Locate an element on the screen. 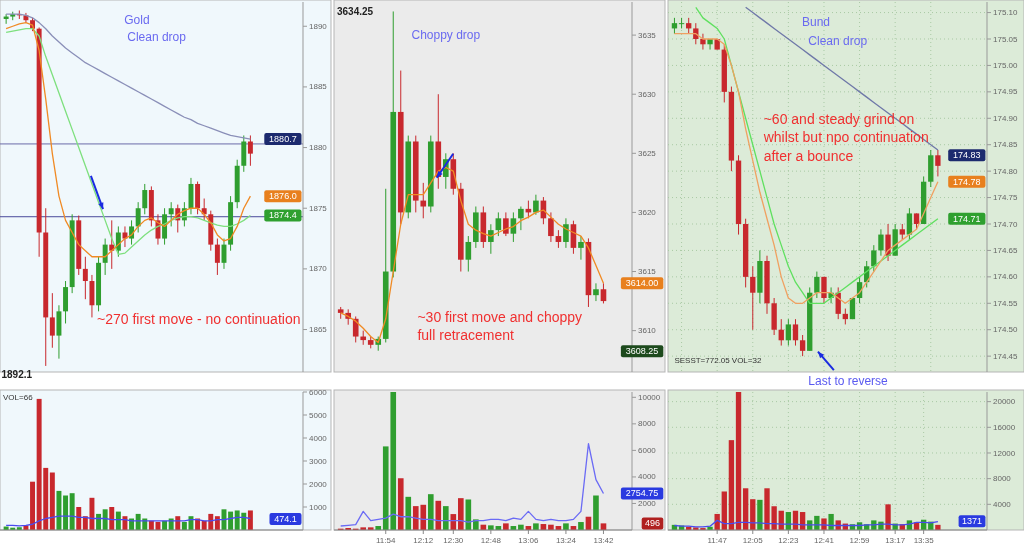 This screenshot has width=1024, height=549. y-tick-label: 1890 is located at coordinates (318, 26).